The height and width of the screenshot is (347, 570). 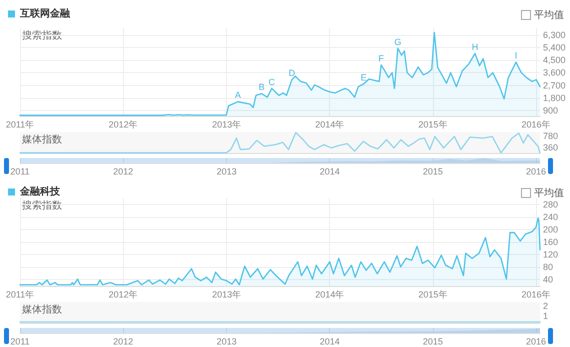 What do you see at coordinates (548, 279) in the screenshot?
I see `y-tick-label: 40` at bounding box center [548, 279].